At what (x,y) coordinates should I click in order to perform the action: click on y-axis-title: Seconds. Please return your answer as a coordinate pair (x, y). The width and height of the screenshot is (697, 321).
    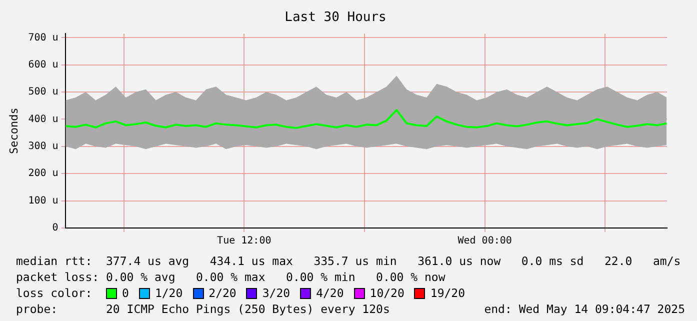
    Looking at the image, I should click on (13, 131).